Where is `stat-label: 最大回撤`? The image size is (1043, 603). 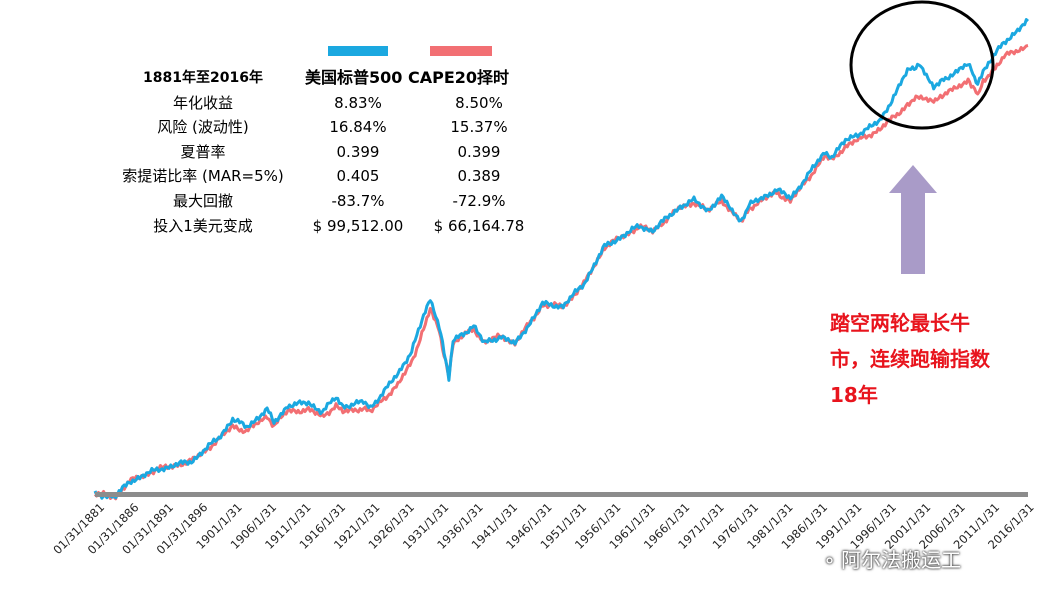 stat-label: 最大回撤 is located at coordinates (202, 200).